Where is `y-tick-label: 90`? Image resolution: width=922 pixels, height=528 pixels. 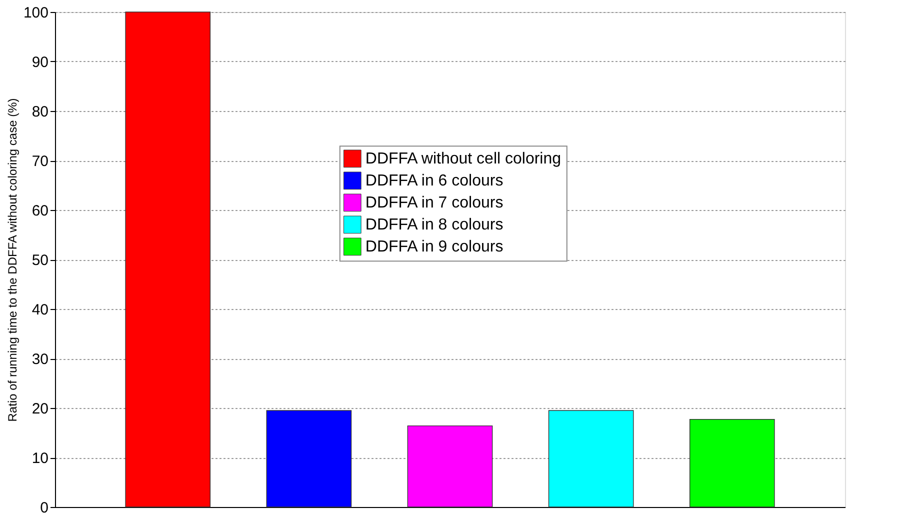 y-tick-label: 90 is located at coordinates (40, 62).